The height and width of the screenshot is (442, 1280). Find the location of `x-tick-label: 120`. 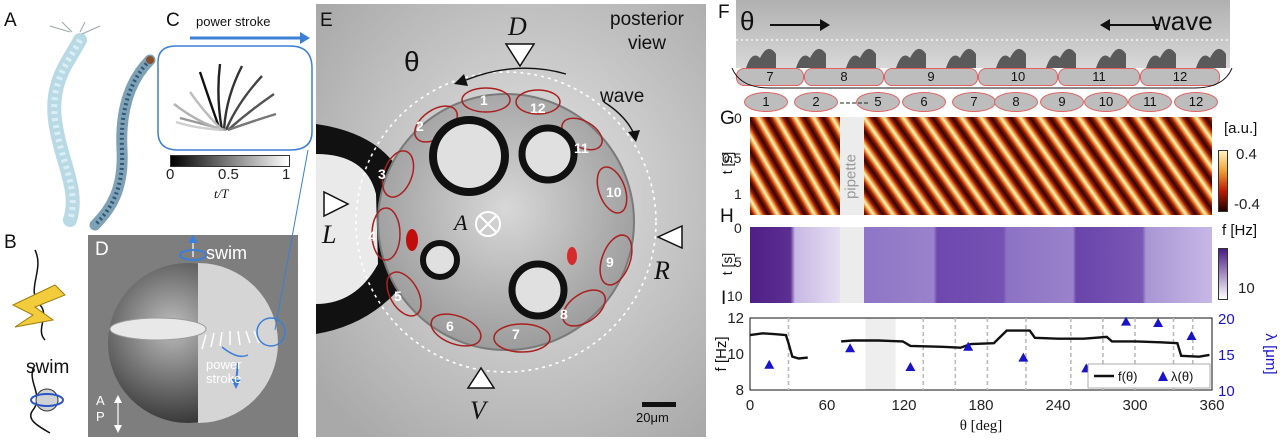

x-tick-label: 120 is located at coordinates (903, 405).